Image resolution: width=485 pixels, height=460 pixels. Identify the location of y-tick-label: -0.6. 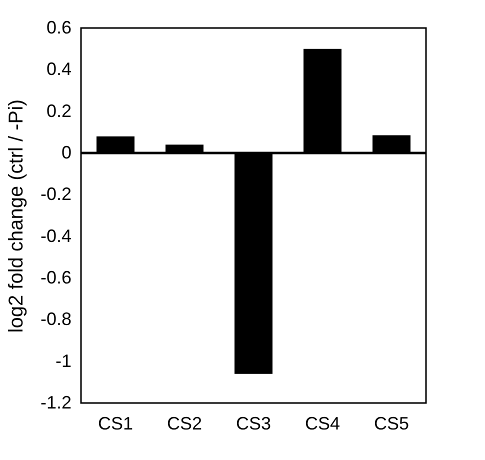
(56, 278).